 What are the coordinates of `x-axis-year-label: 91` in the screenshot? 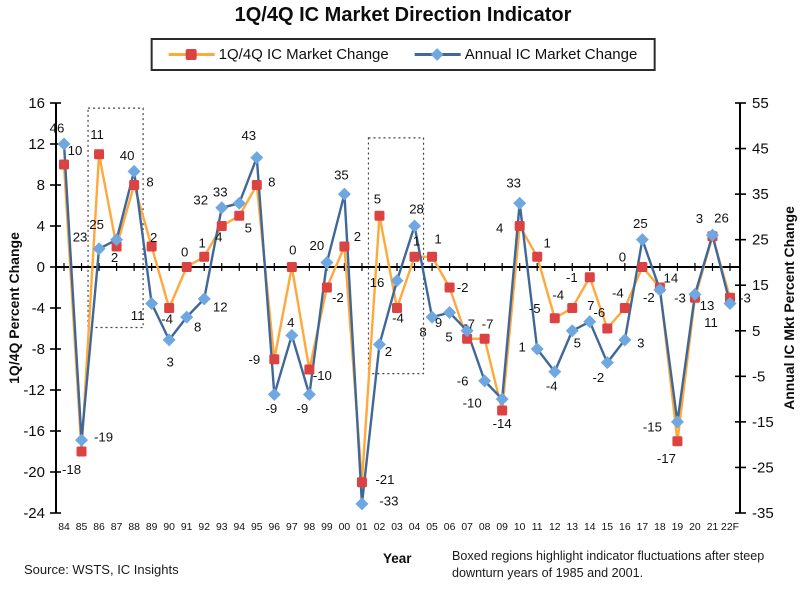 It's located at (187, 527).